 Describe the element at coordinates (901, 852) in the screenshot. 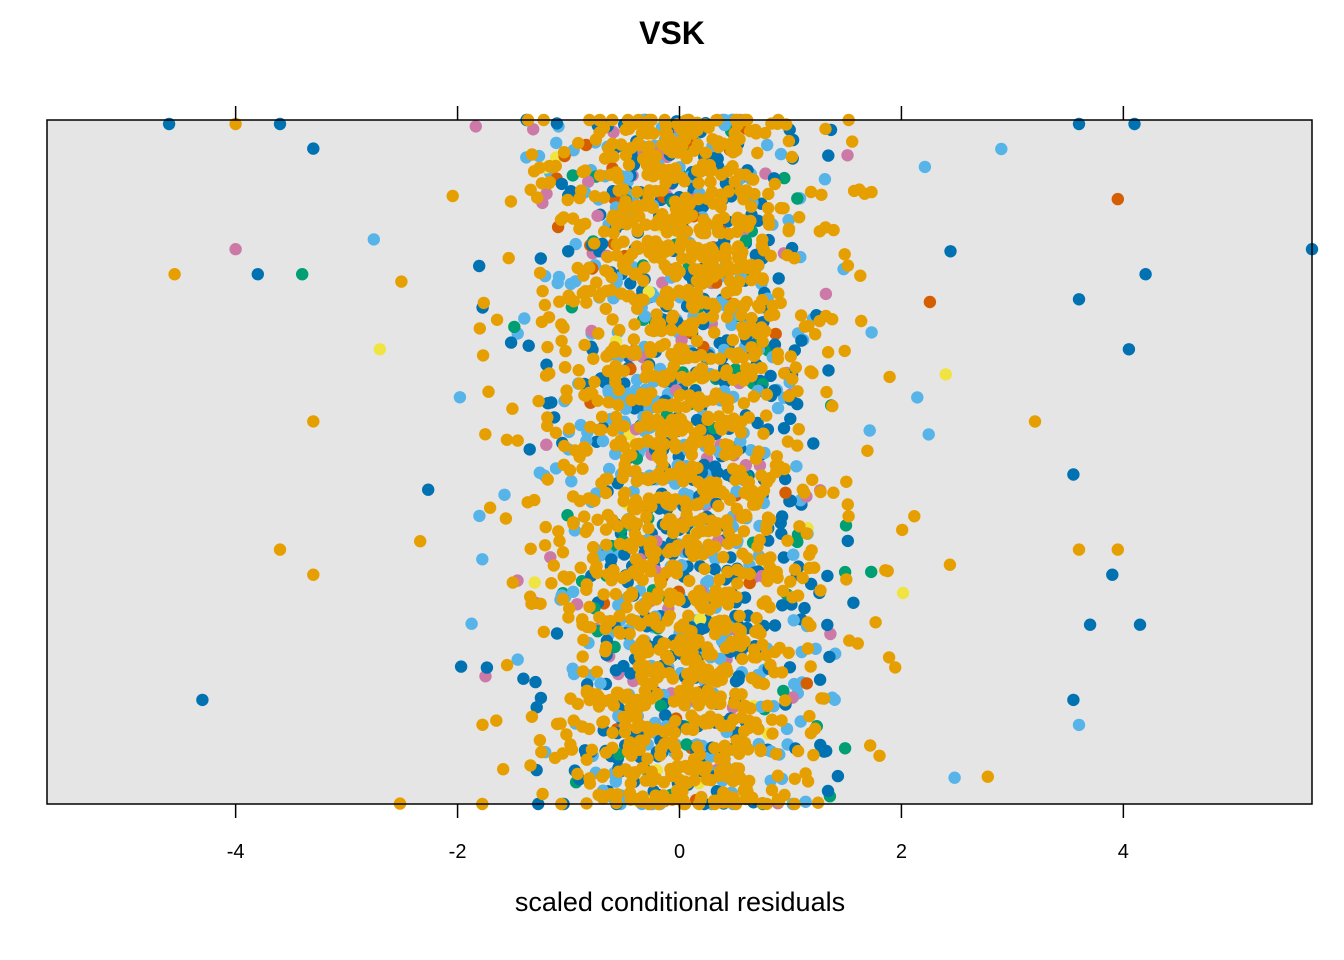

I see `x-tick-label: 2` at that location.